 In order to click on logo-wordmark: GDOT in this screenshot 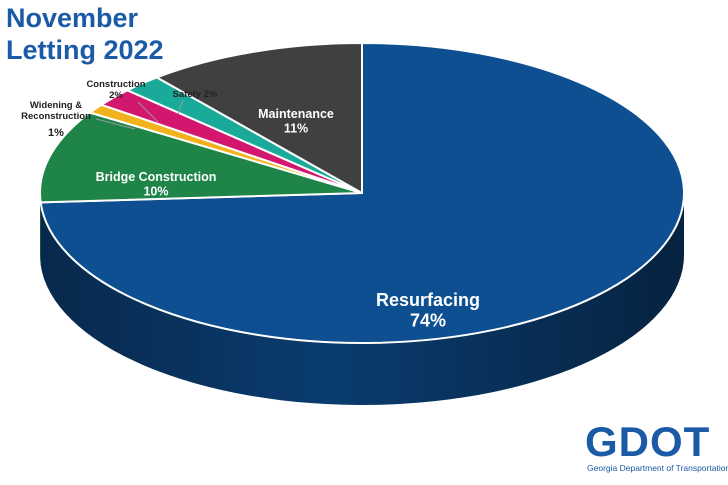, I will do `click(648, 441)`.